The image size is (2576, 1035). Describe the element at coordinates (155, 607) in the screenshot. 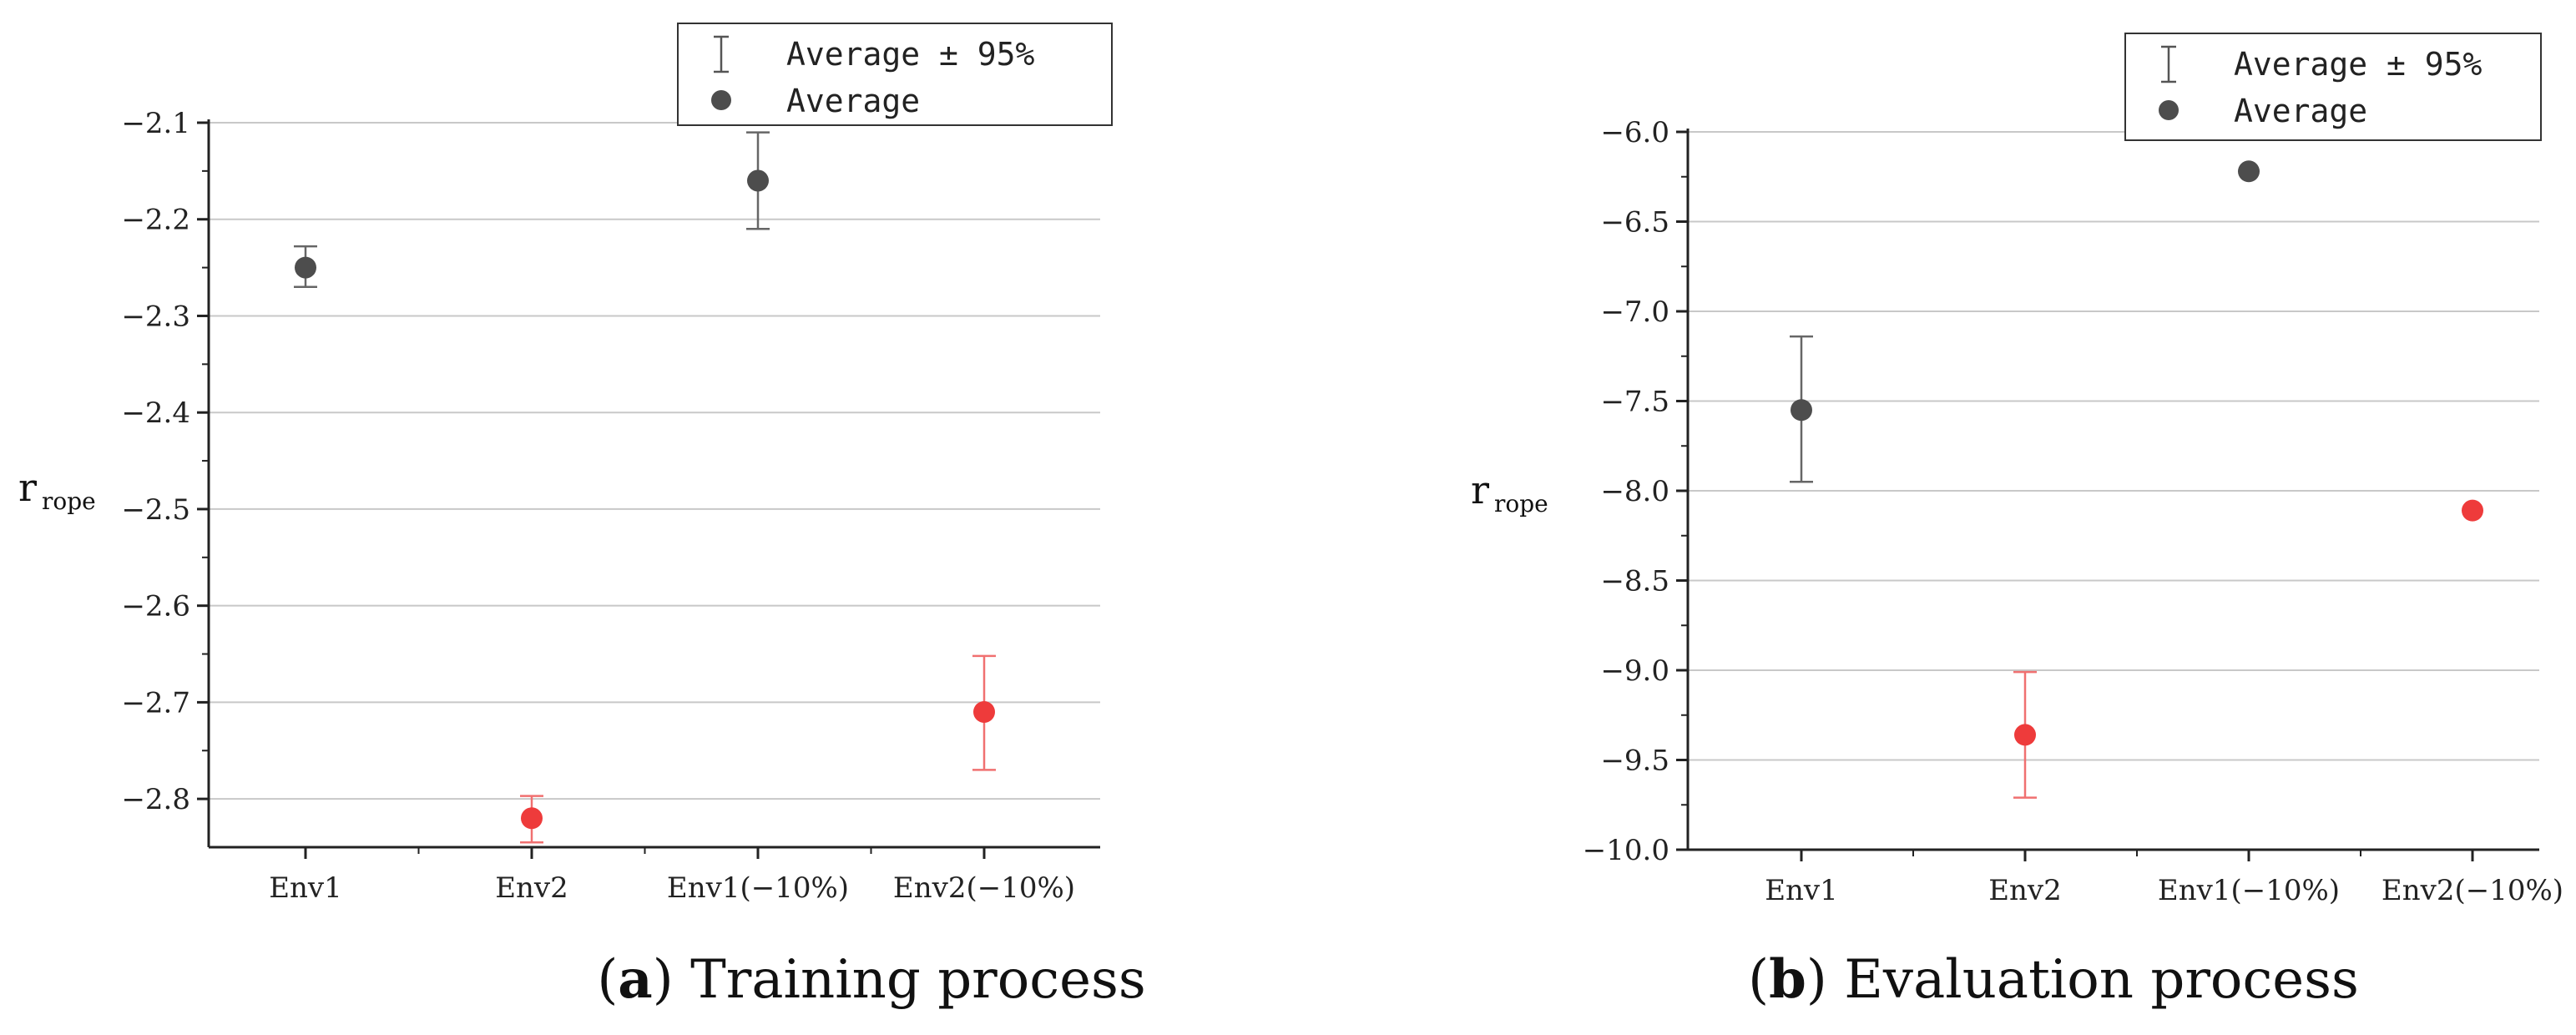

I see `y-tick-label: −2.6` at that location.